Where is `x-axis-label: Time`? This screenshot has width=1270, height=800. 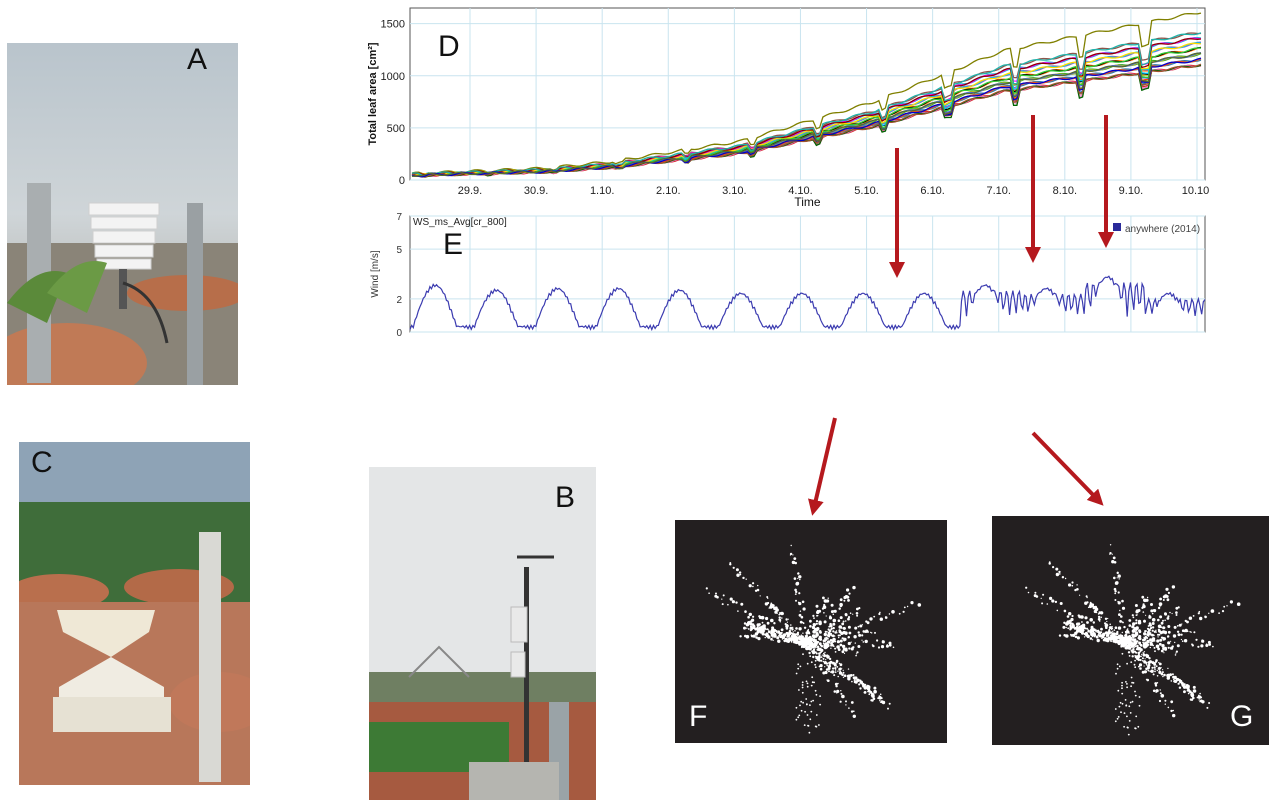
x-axis-label: Time is located at coordinates (807, 202).